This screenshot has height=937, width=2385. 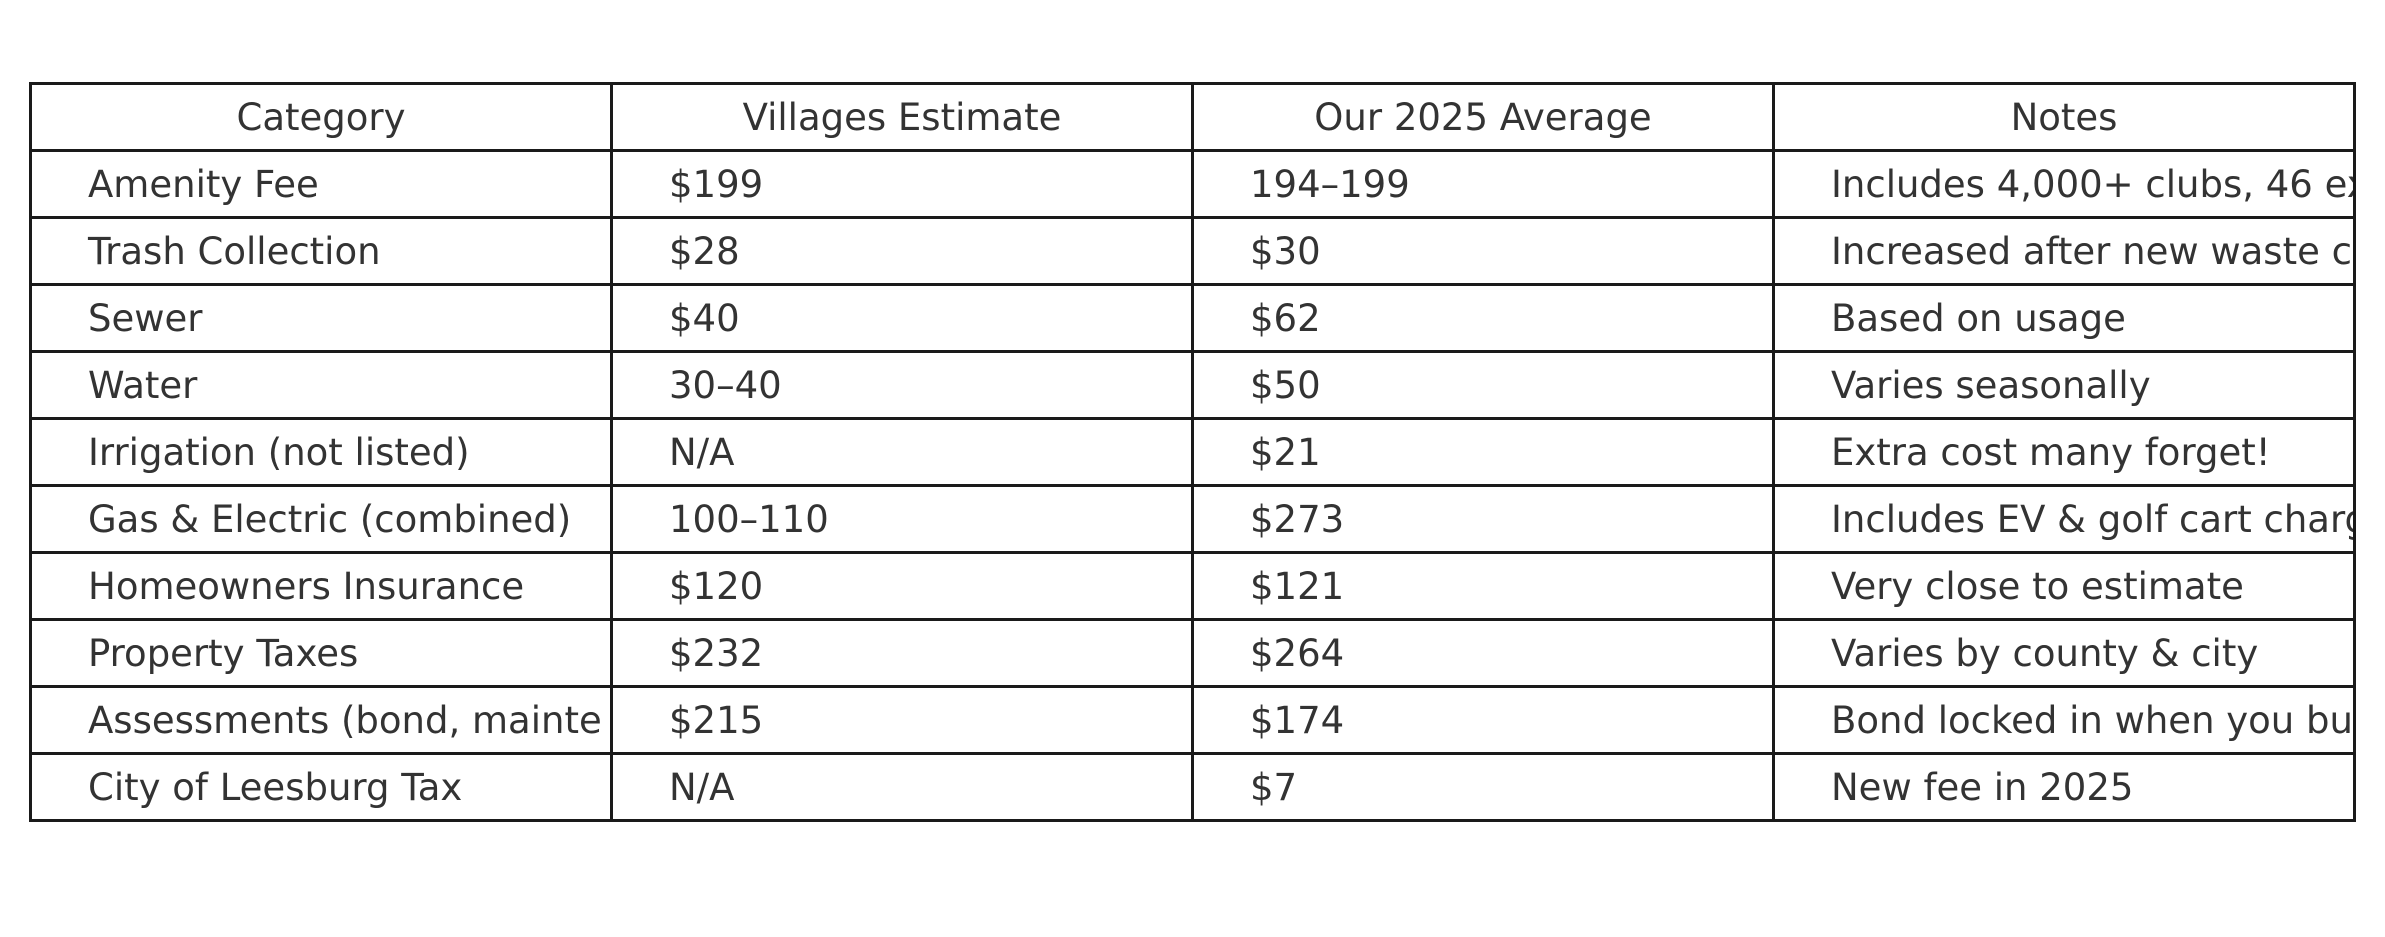 What do you see at coordinates (902, 653) in the screenshot?
I see `cell-villages-estimate: $232` at bounding box center [902, 653].